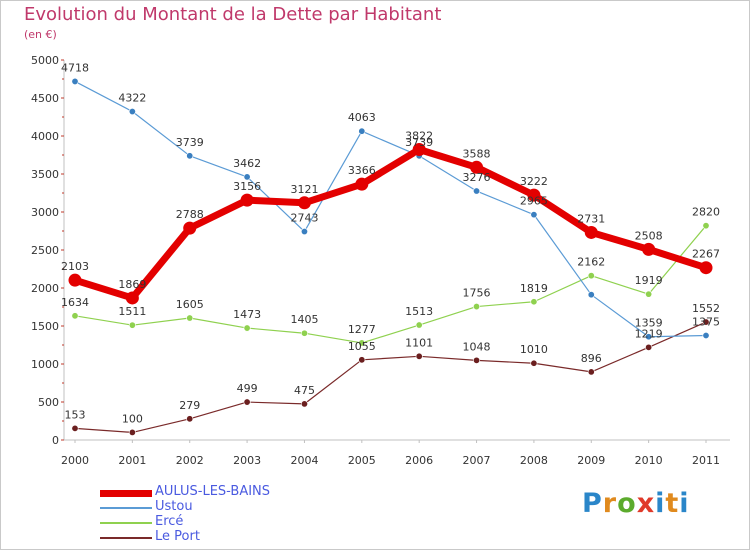 This screenshot has height=550, width=750. Describe the element at coordinates (304, 218) in the screenshot. I see `data-label: 2743` at that location.